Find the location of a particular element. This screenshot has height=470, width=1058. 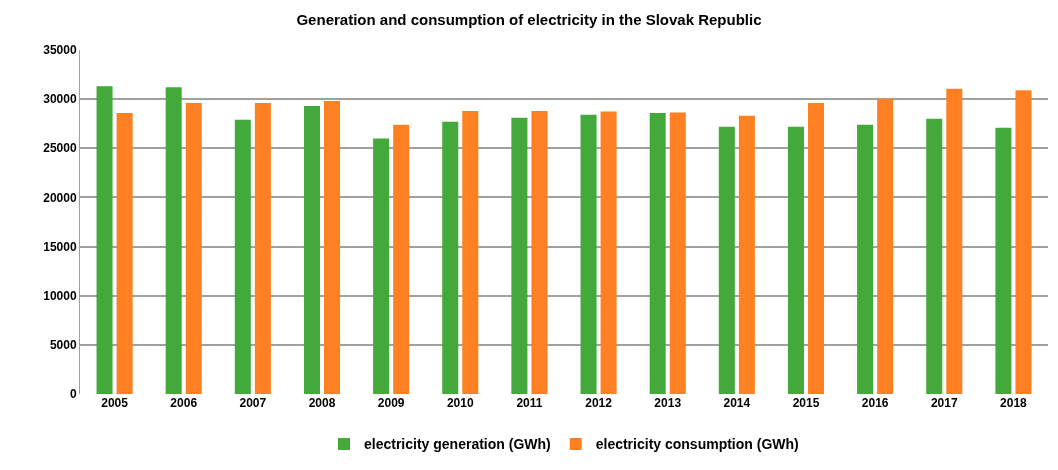

y-tick-label: 20000 is located at coordinates (60, 197).